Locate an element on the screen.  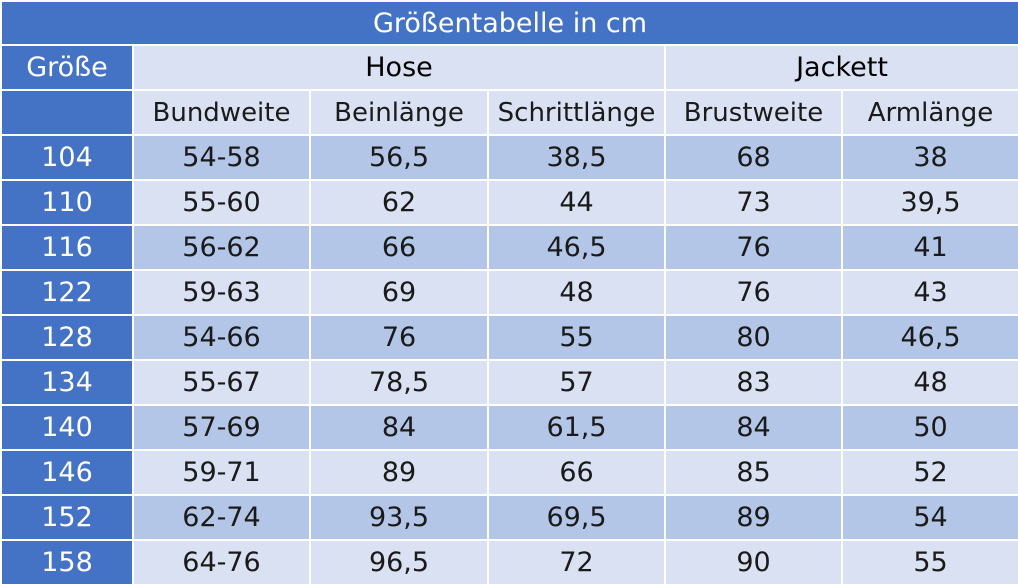
size-cell: 134 is located at coordinates (67, 382).